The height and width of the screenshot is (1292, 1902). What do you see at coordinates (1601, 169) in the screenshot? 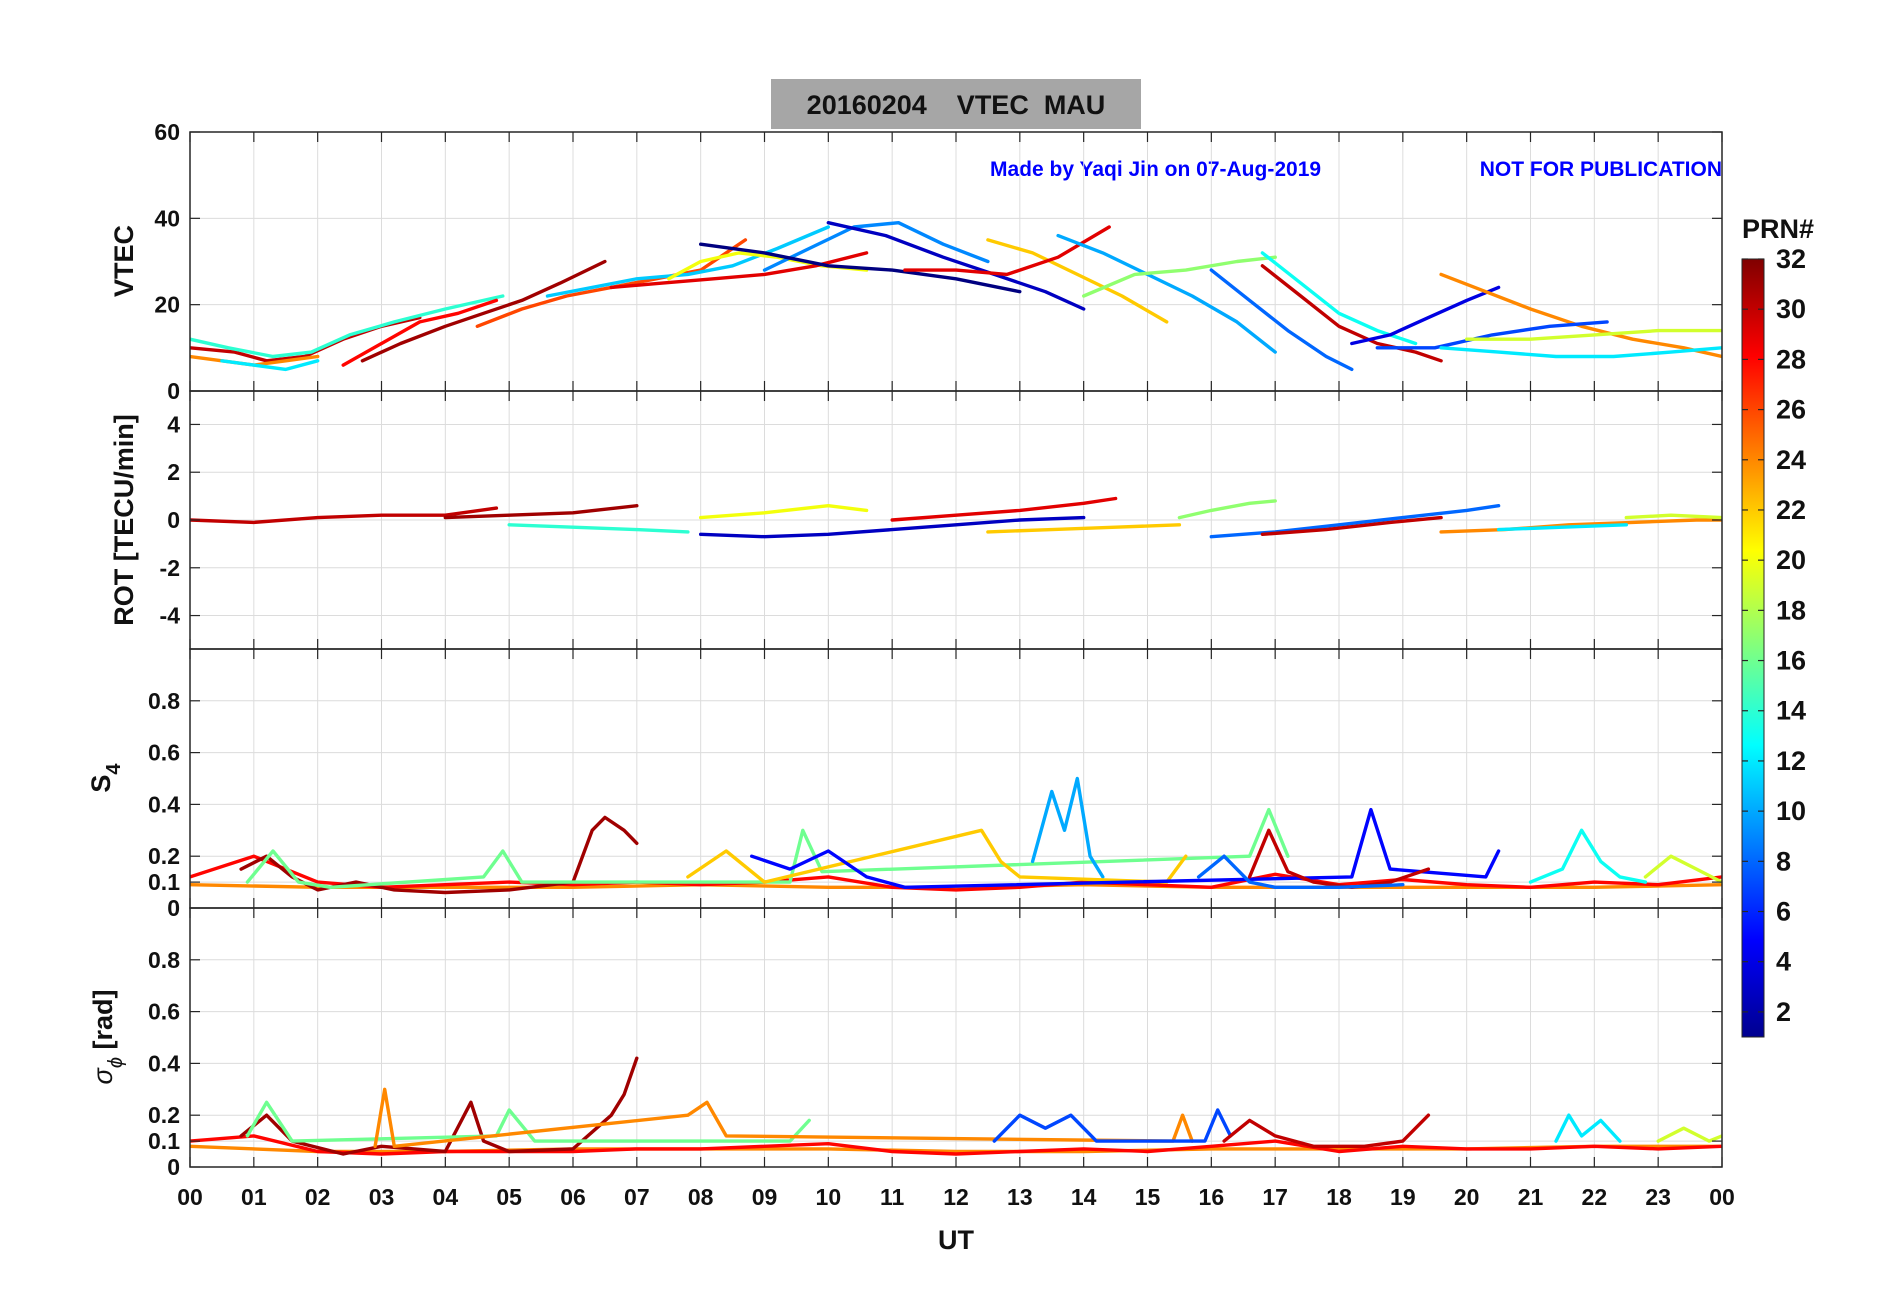
I see `notice-text: NOT FOR PUBLICATION` at bounding box center [1601, 169].